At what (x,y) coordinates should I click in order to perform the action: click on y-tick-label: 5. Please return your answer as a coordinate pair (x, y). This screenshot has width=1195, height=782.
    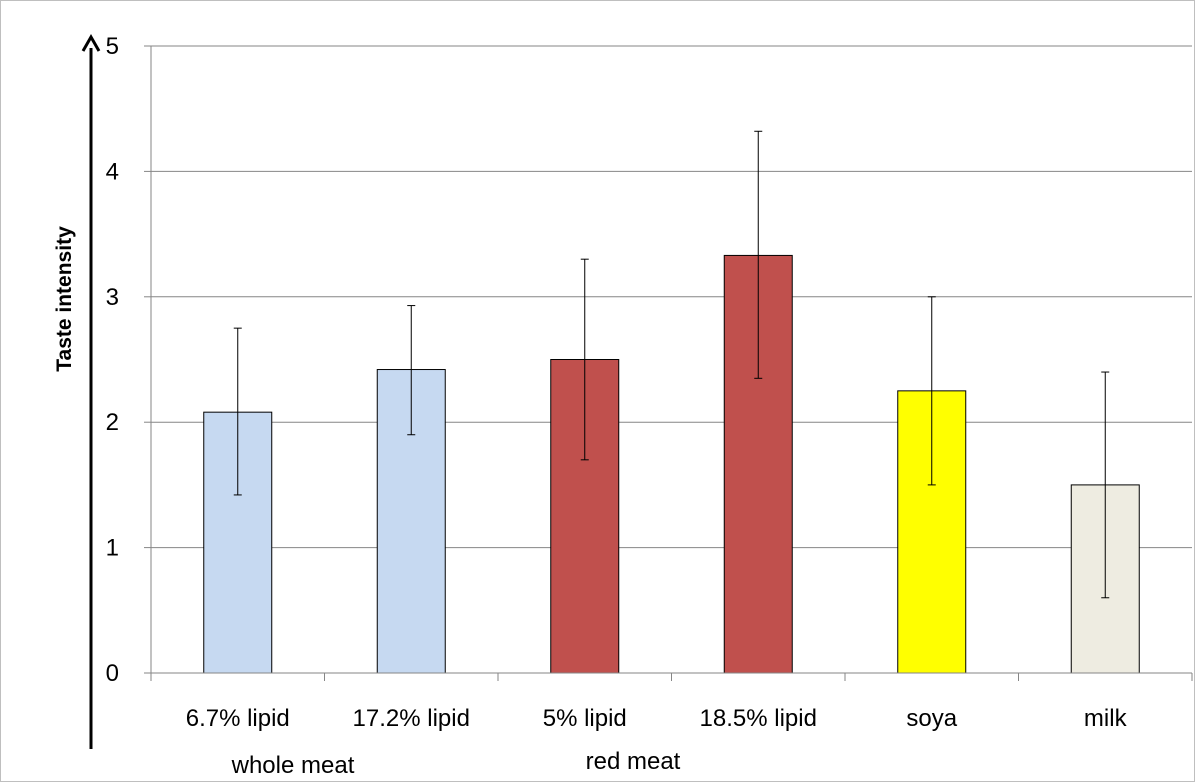
    Looking at the image, I should click on (112, 46).